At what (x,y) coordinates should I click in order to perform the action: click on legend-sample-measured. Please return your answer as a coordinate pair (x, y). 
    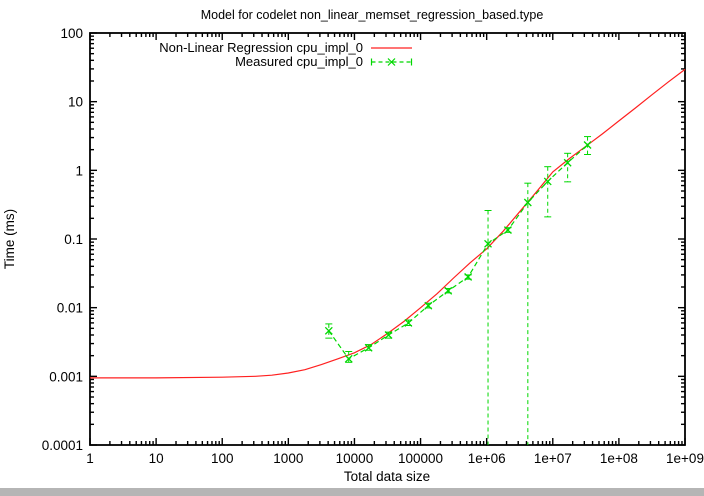
    Looking at the image, I should click on (391, 62).